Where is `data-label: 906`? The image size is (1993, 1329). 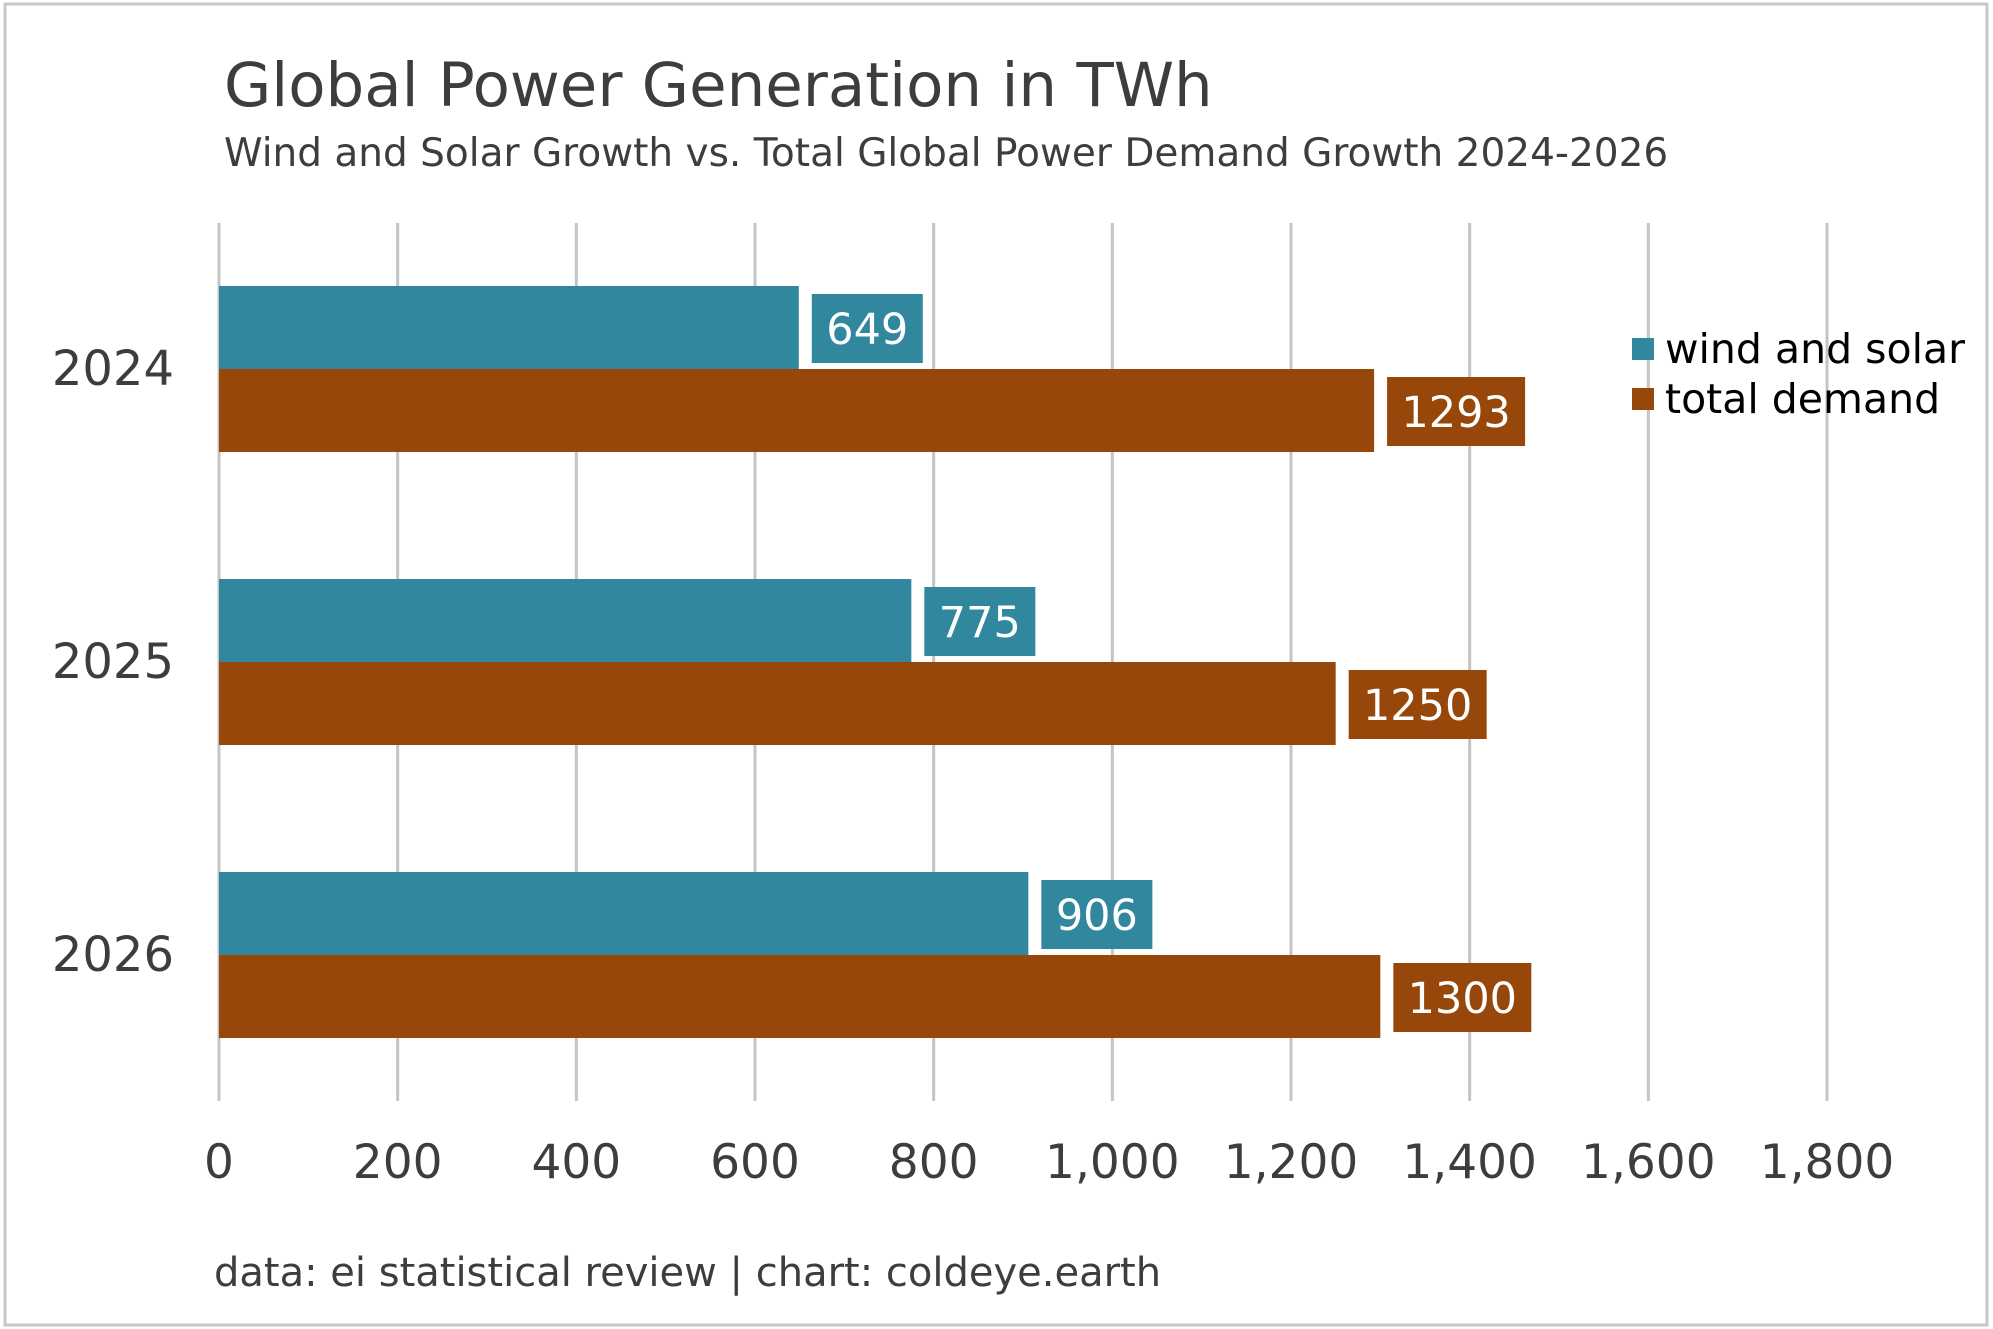 data-label: 906 is located at coordinates (1097, 916).